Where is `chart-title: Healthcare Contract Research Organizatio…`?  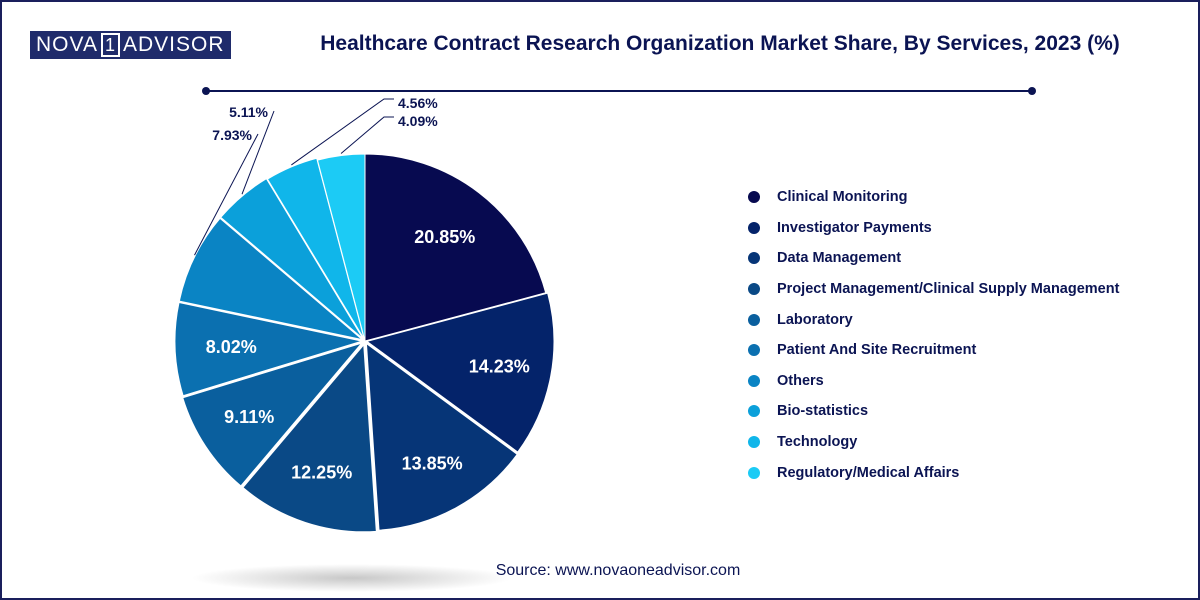
chart-title: Healthcare Contract Research Organizatio… is located at coordinates (720, 43).